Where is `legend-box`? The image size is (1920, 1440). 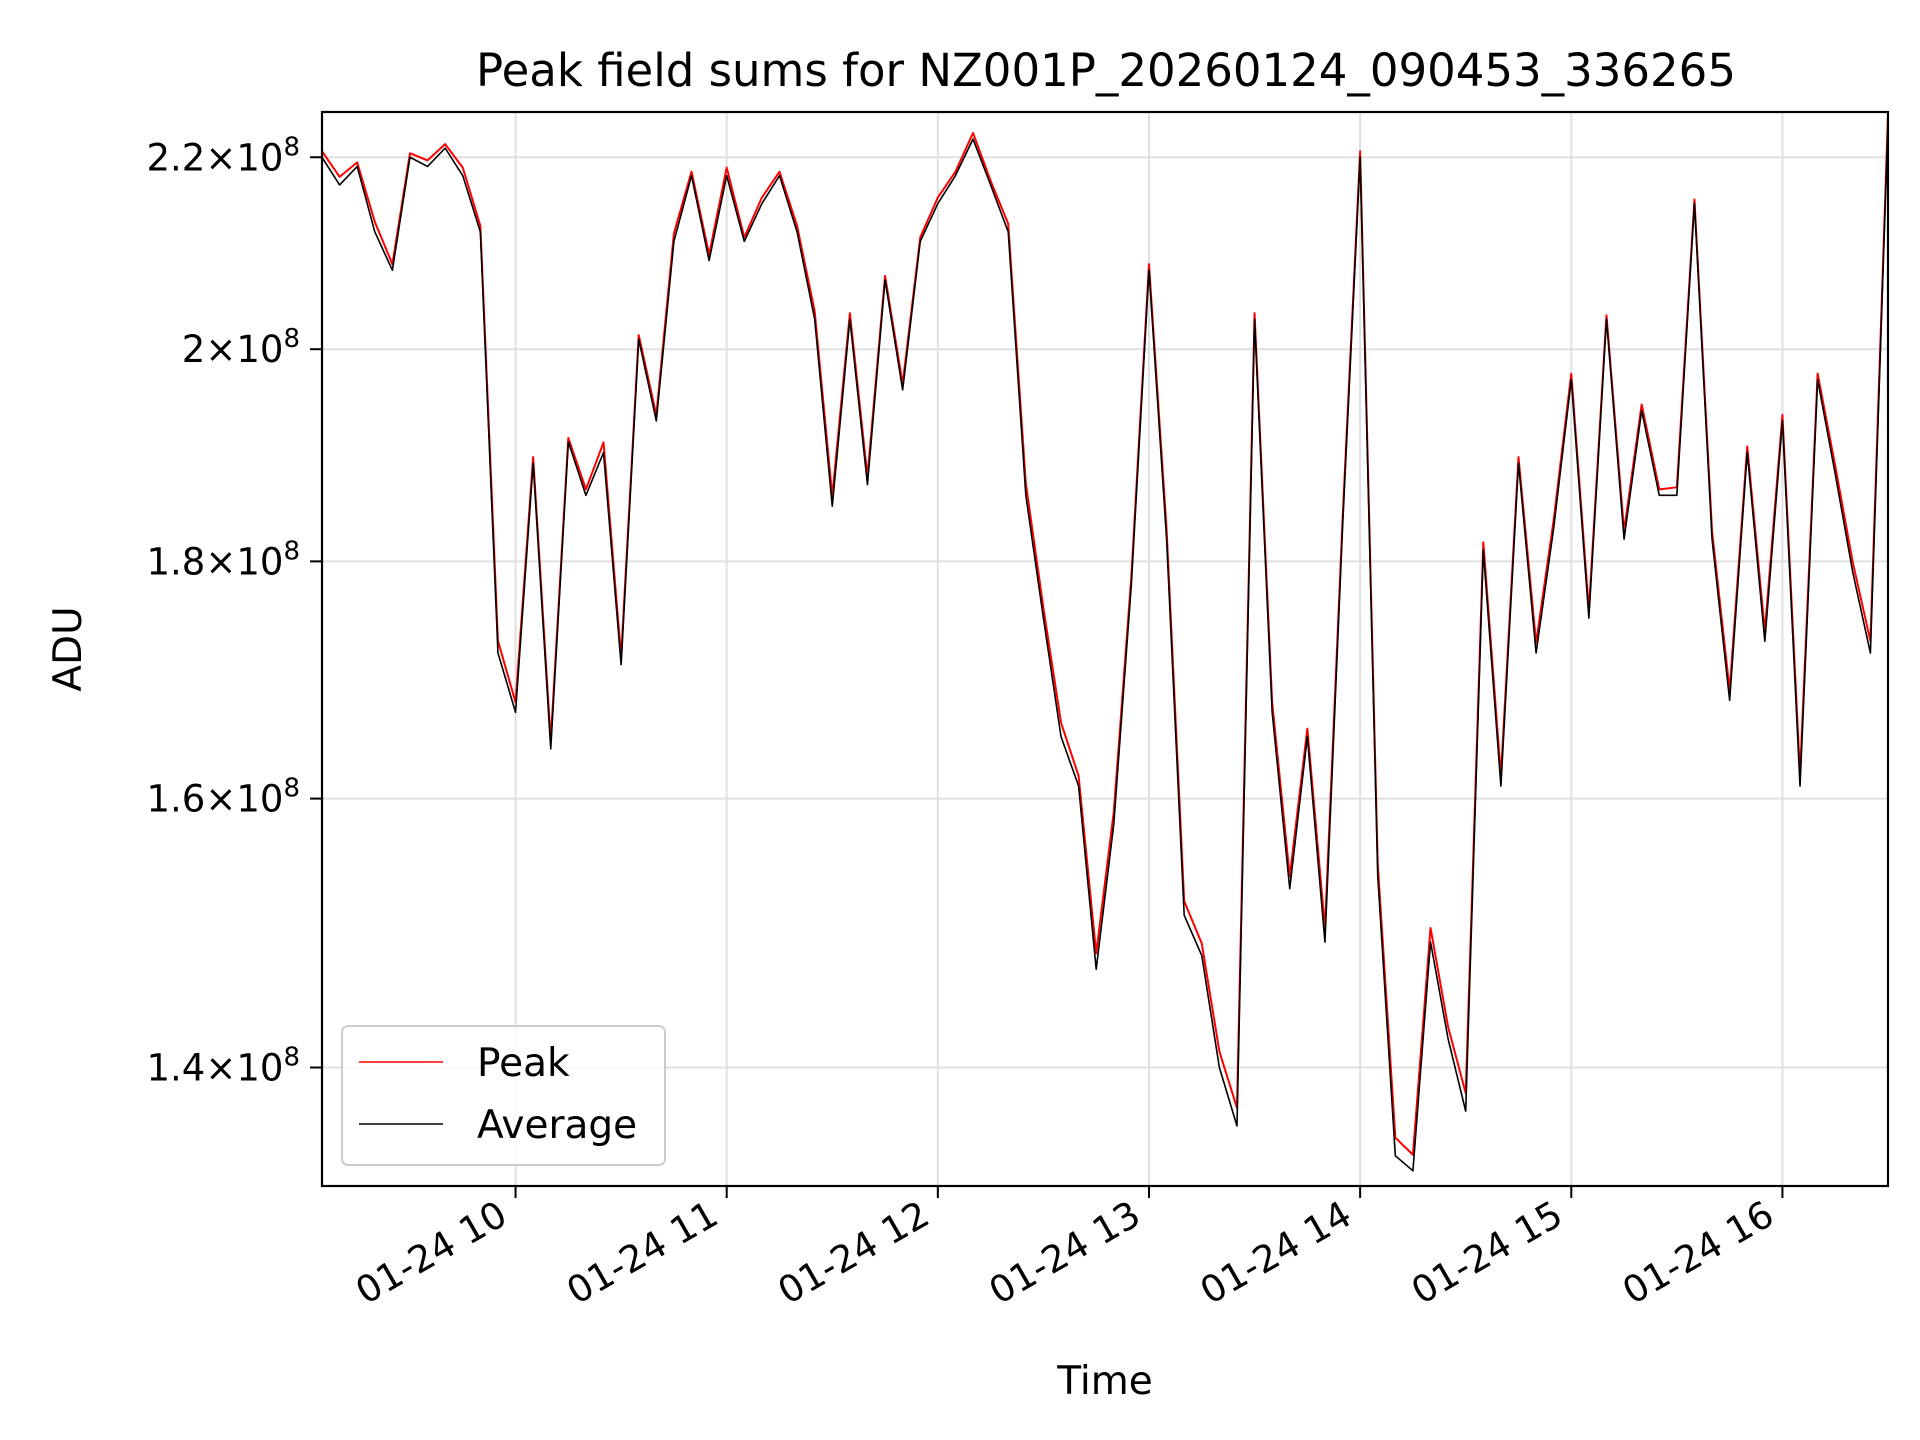 legend-box is located at coordinates (503, 1095).